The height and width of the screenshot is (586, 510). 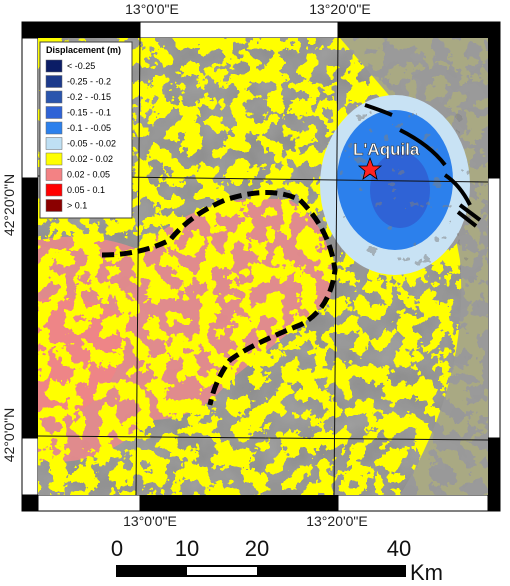 I want to click on legend-label: > 0.1, so click(x=77, y=206).